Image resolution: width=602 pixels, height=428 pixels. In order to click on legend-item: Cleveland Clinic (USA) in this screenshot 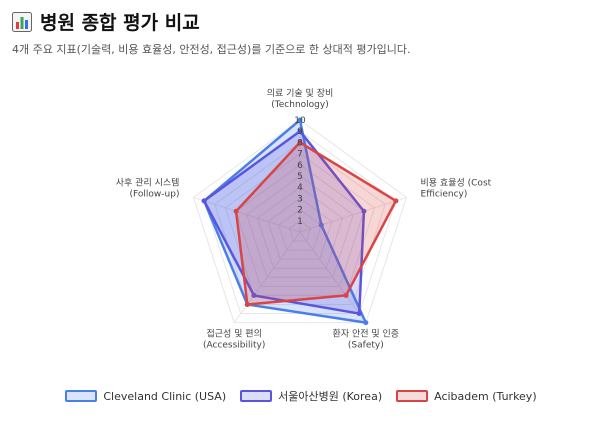, I will do `click(145, 396)`.